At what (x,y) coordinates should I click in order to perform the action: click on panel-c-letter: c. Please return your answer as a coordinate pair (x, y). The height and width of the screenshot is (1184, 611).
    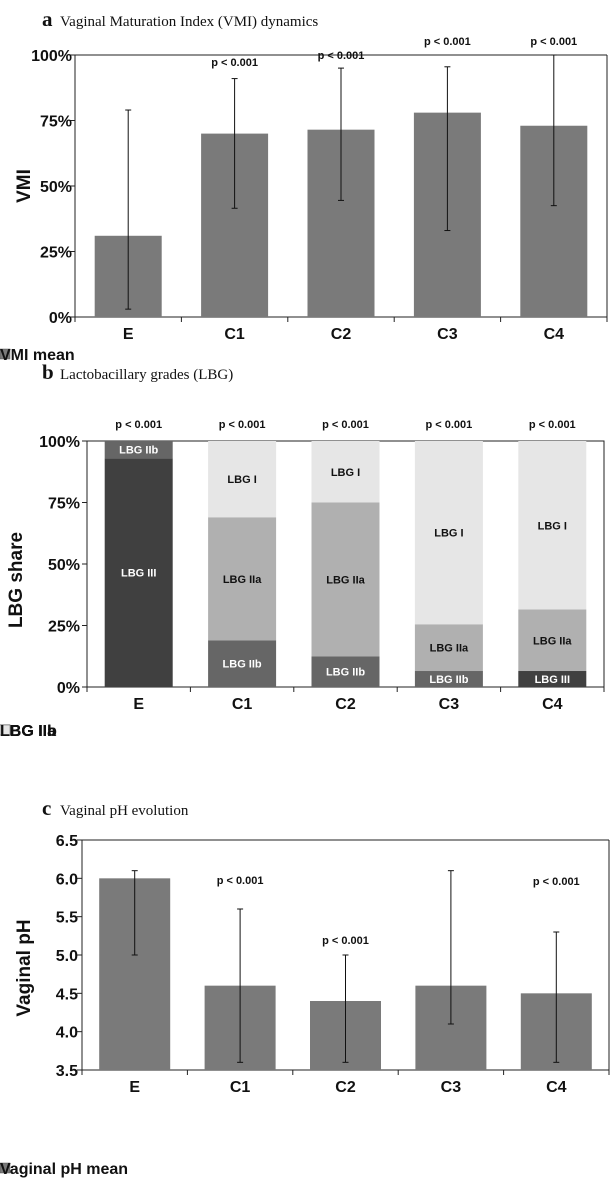
    Looking at the image, I should click on (46, 808).